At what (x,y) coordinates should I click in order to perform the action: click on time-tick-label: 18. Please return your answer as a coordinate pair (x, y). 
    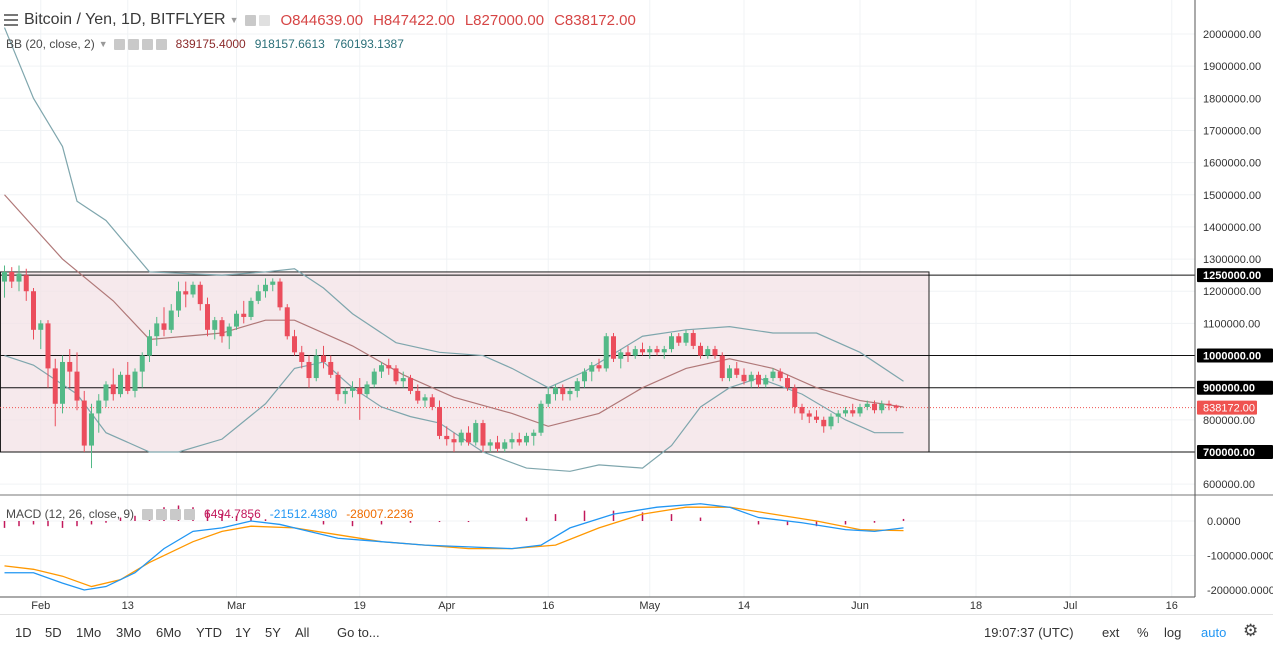
    Looking at the image, I should click on (976, 606).